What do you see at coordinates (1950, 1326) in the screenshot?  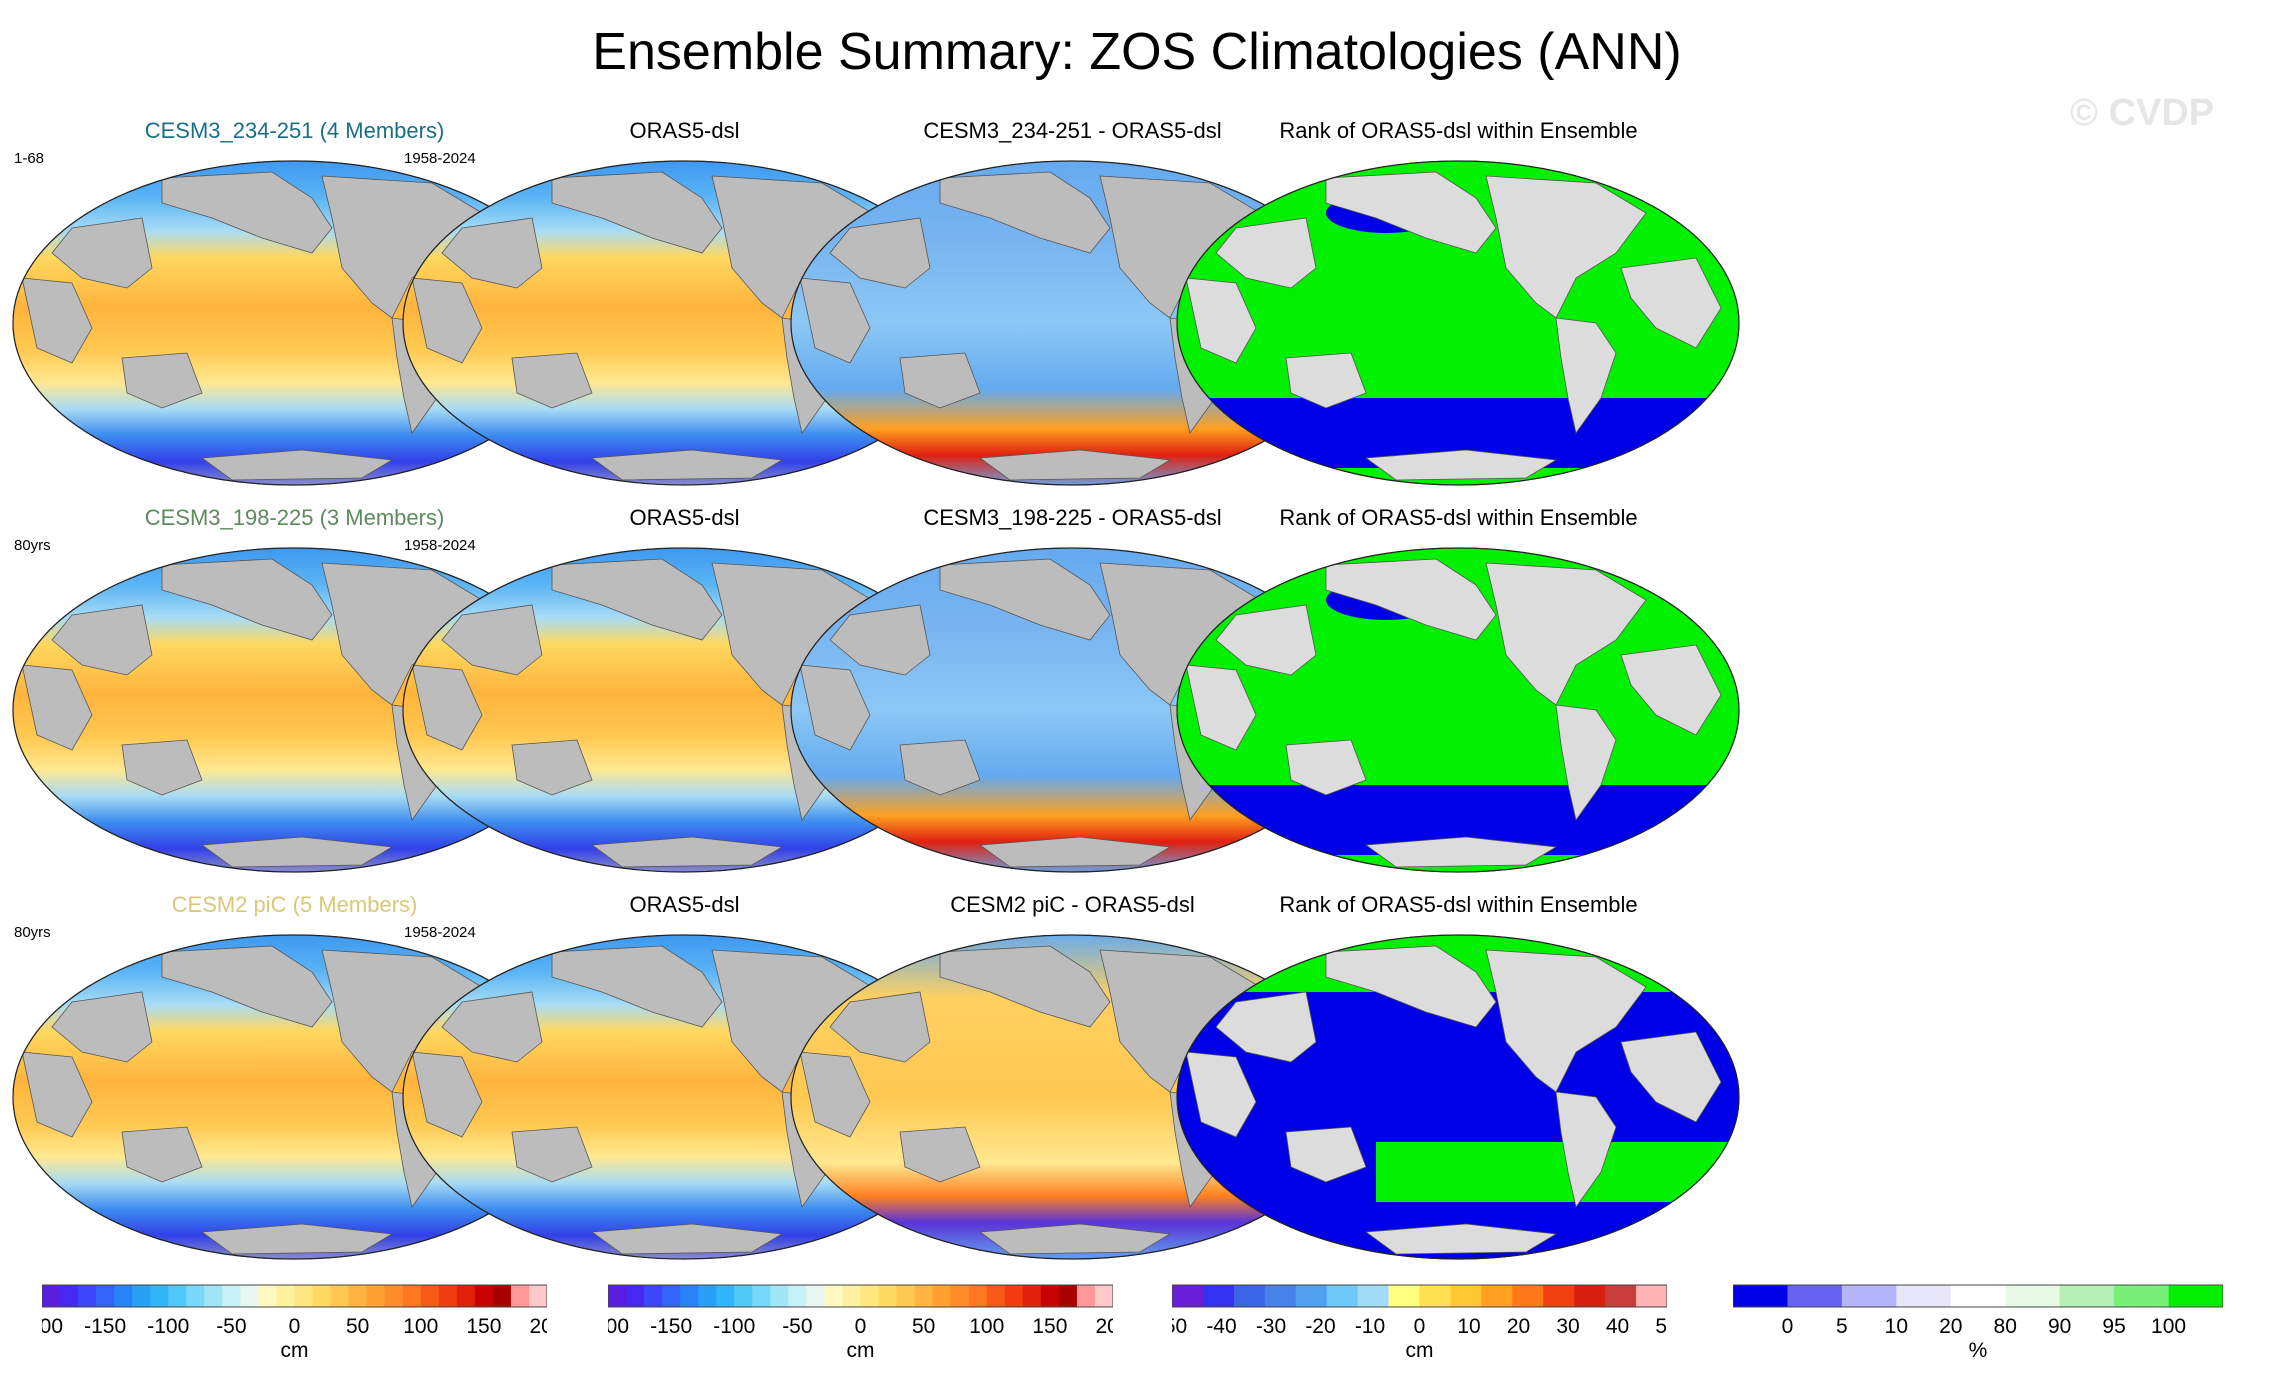 I see `colorbar-tick-label: 20` at bounding box center [1950, 1326].